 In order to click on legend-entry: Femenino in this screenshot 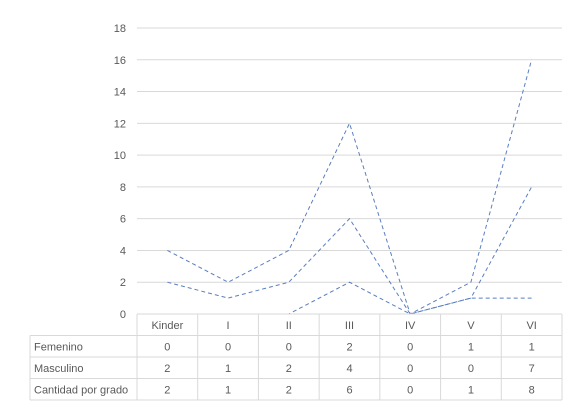, I will do `click(58, 347)`.